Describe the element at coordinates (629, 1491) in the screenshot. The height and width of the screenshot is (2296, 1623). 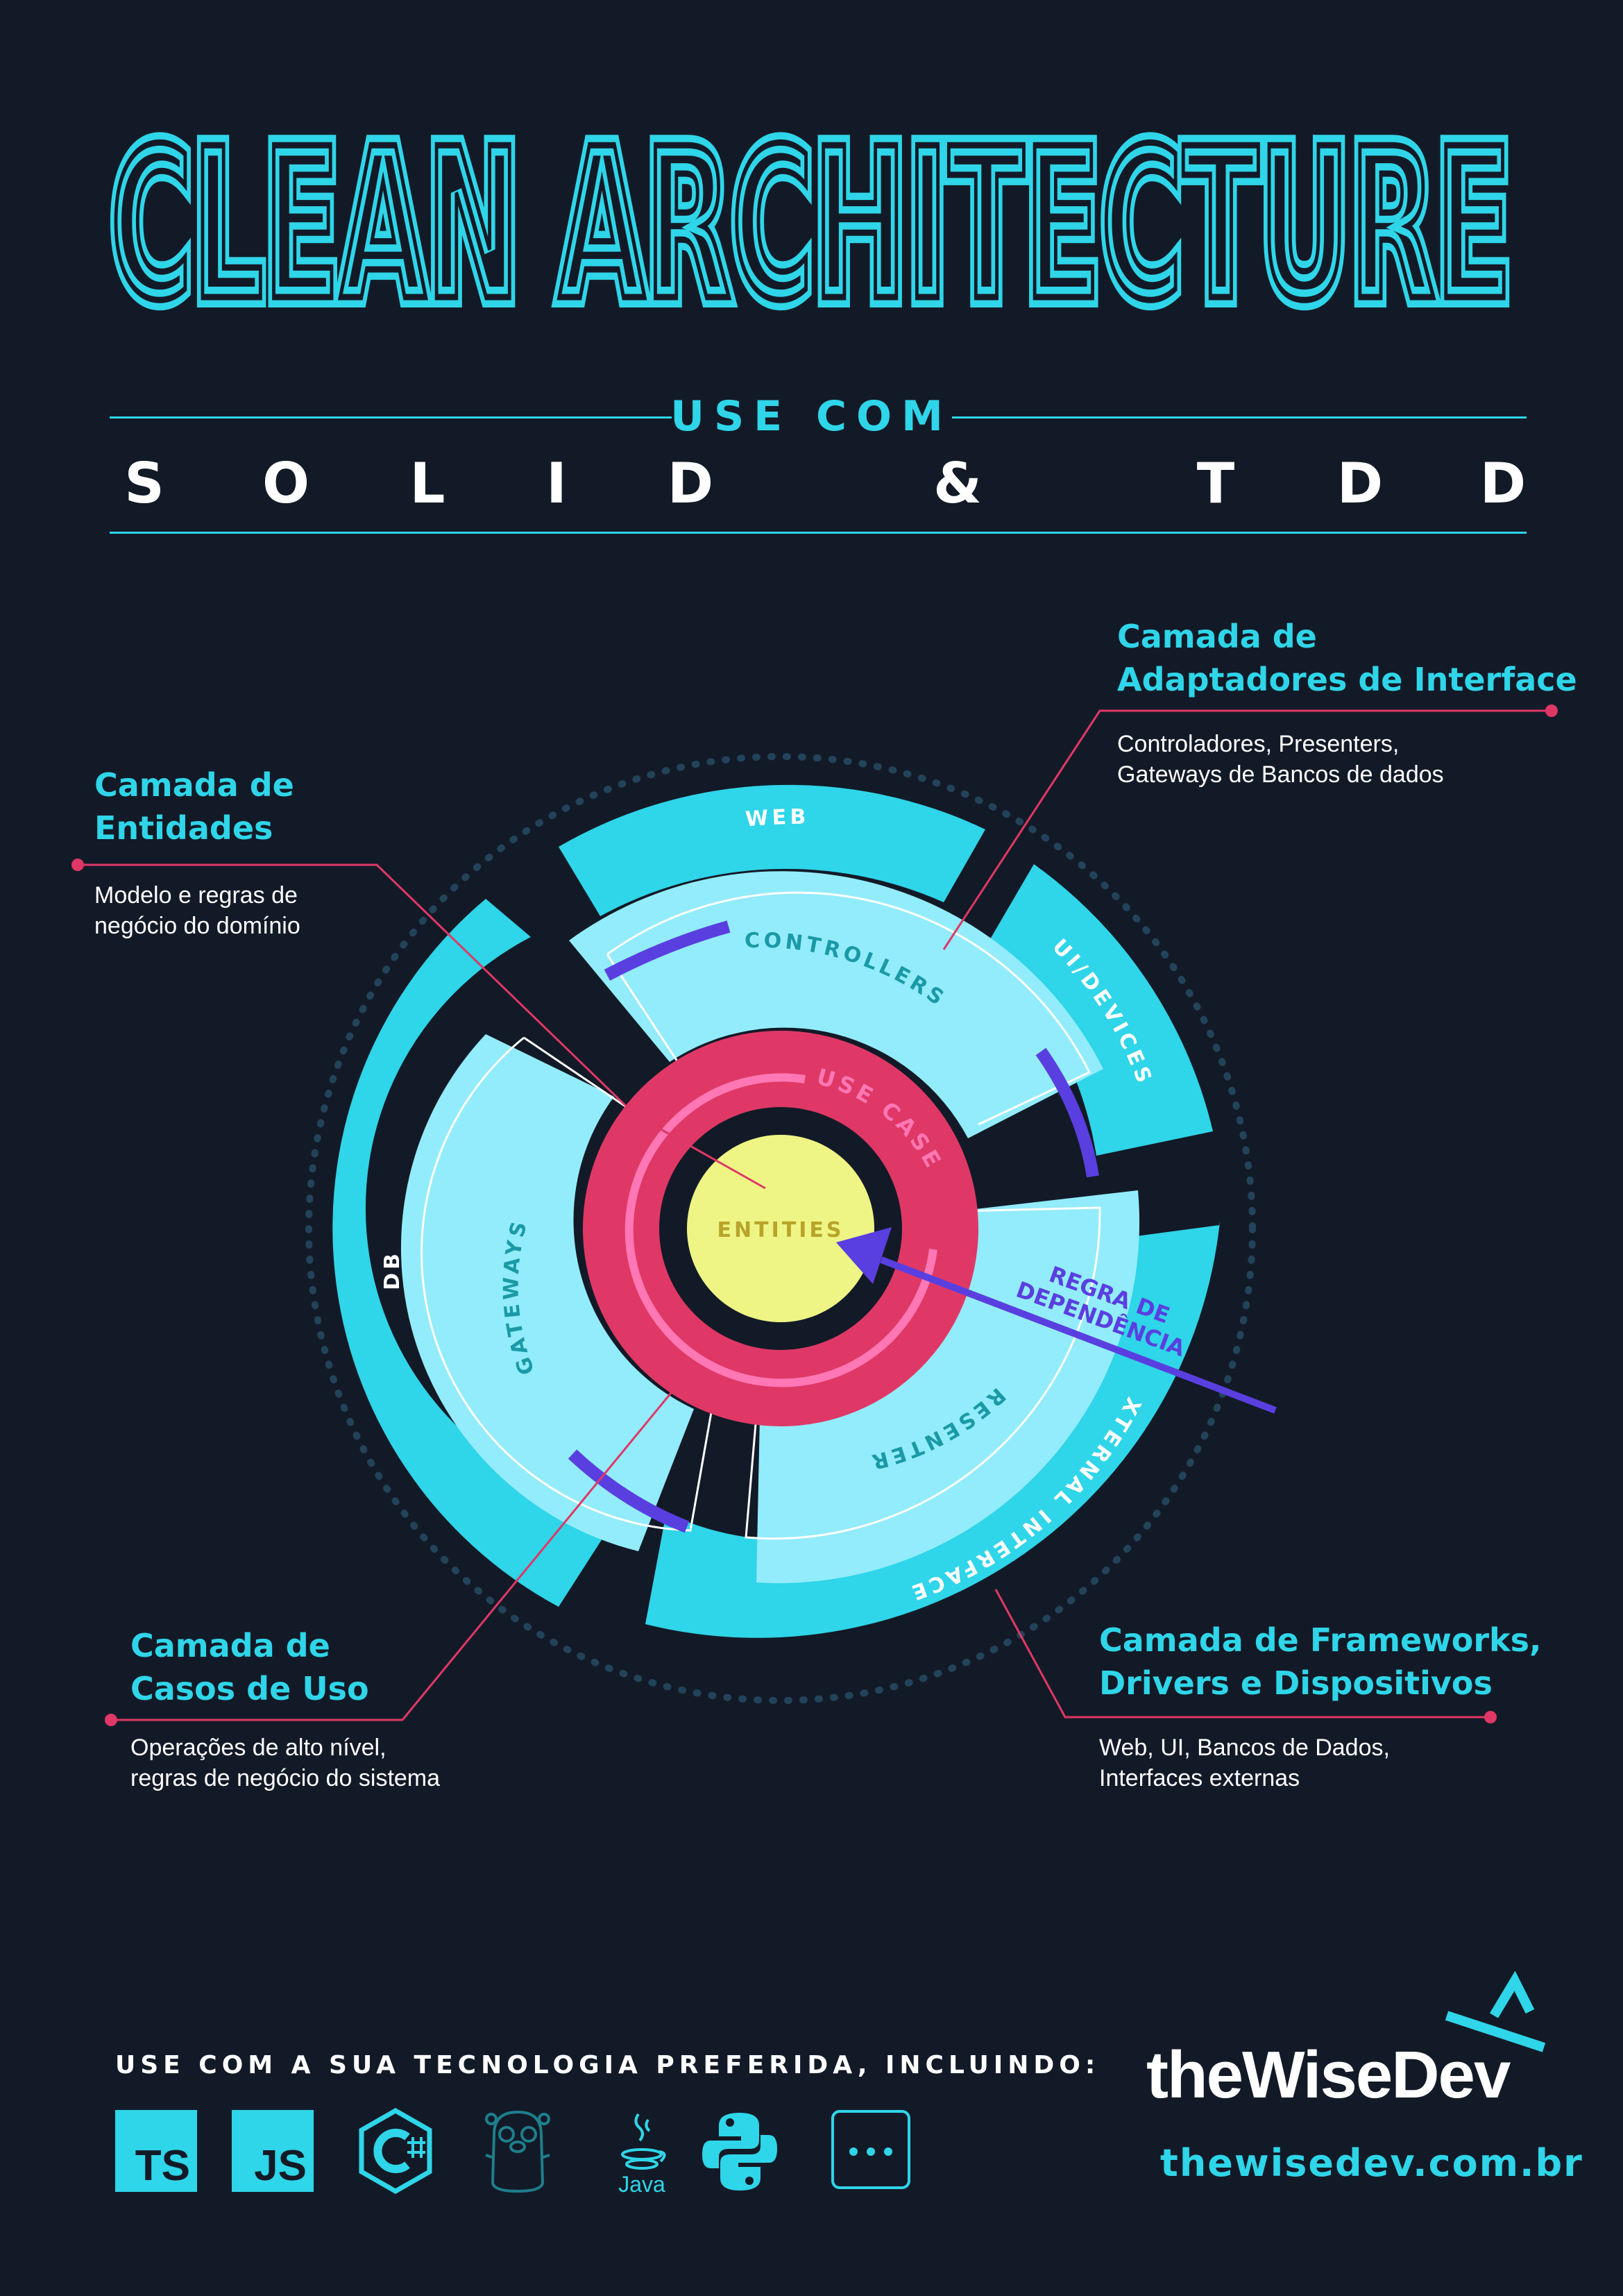
I see `accent-arc-gateways` at that location.